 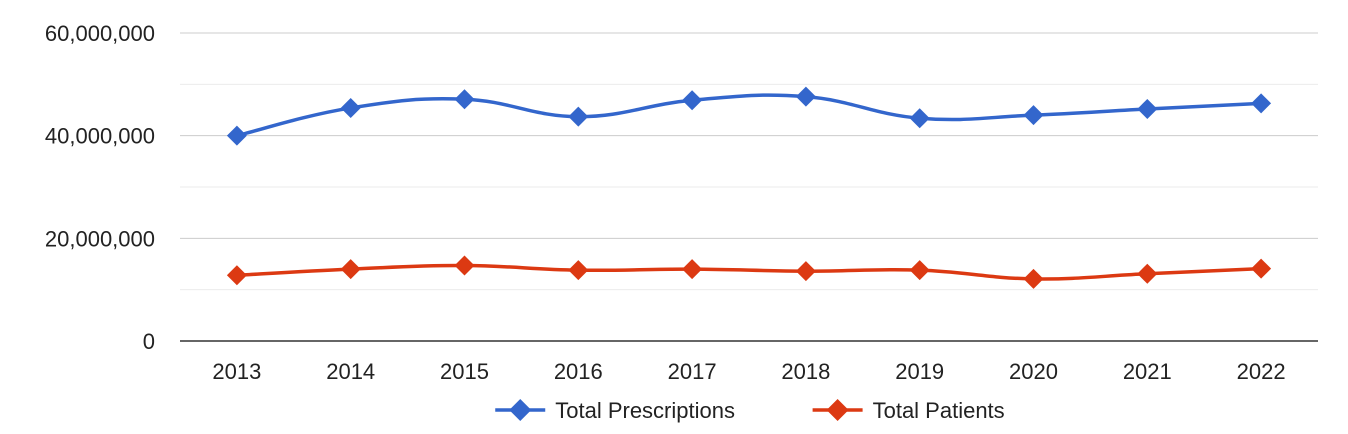 I want to click on y-tick-label: 0, so click(x=149, y=341).